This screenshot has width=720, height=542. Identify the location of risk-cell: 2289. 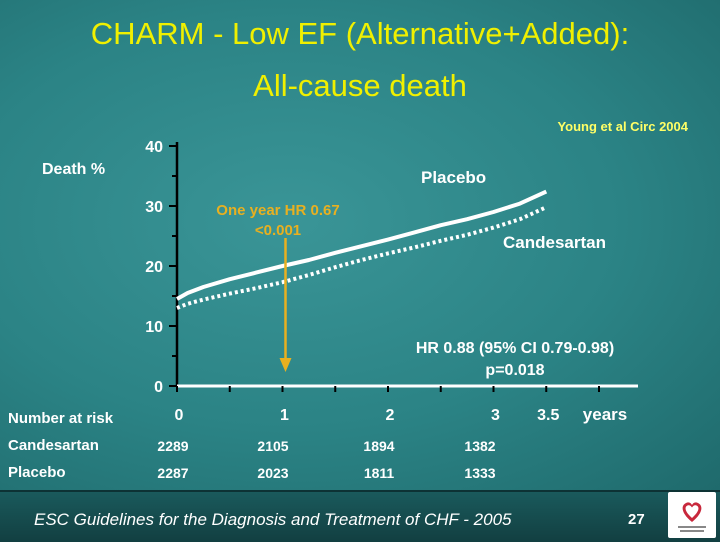
(173, 446).